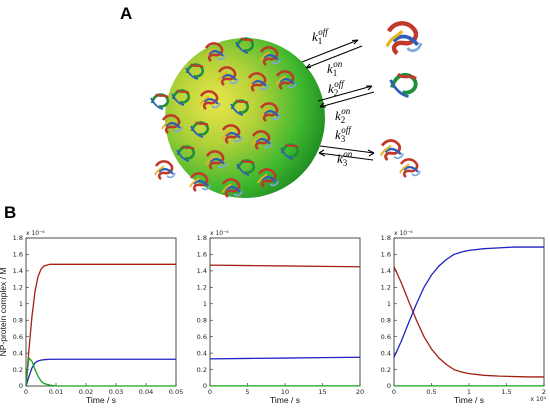  Describe the element at coordinates (176, 392) in the screenshot. I see `x-tick-label: 0.05` at that location.